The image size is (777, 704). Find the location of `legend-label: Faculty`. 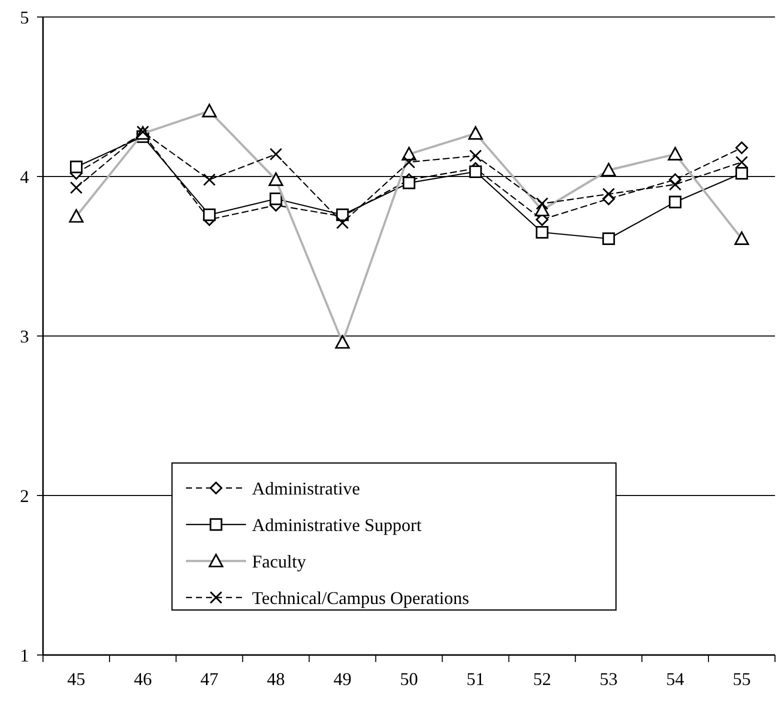

legend-label: Faculty is located at coordinates (279, 561).